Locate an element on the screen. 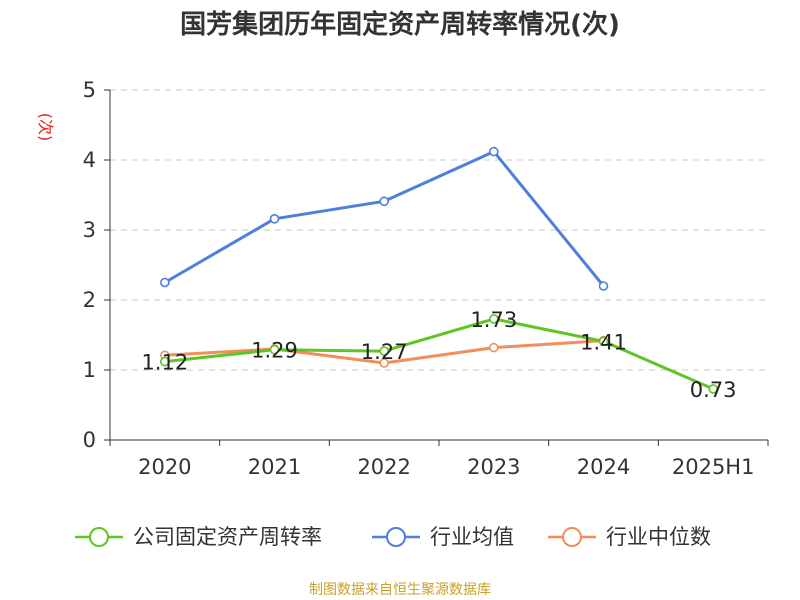 This screenshot has width=800, height=600. data-label: 1.29 is located at coordinates (274, 351).